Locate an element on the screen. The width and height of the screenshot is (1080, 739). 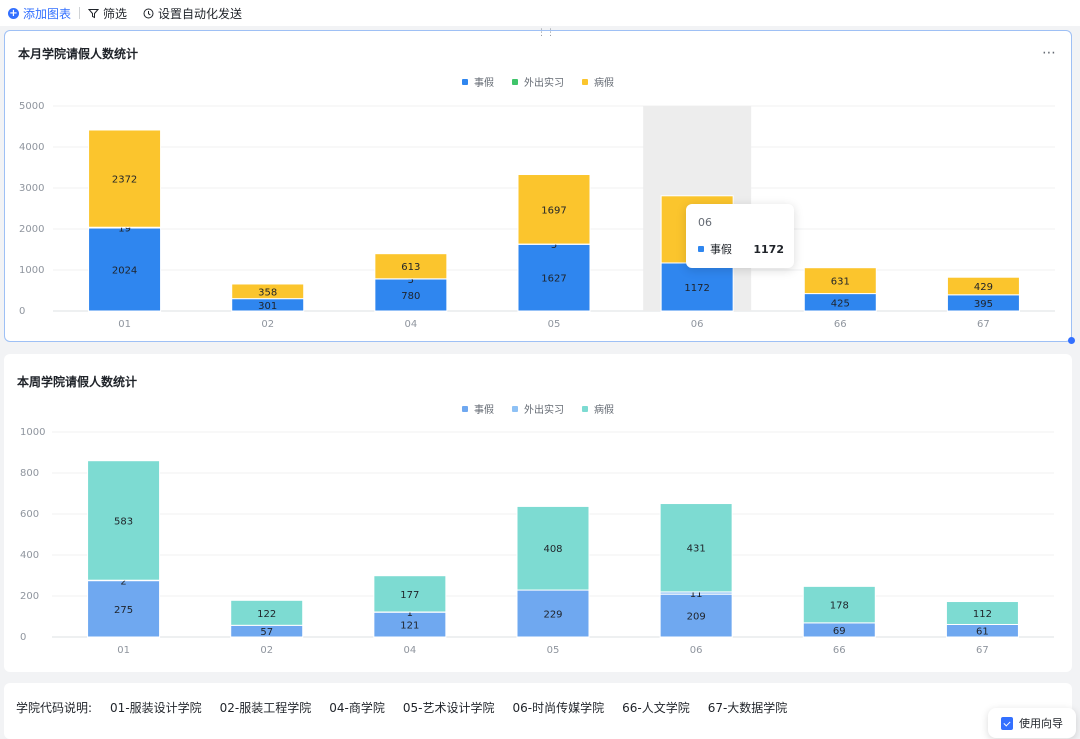
data-label: 1627 is located at coordinates (553, 279).